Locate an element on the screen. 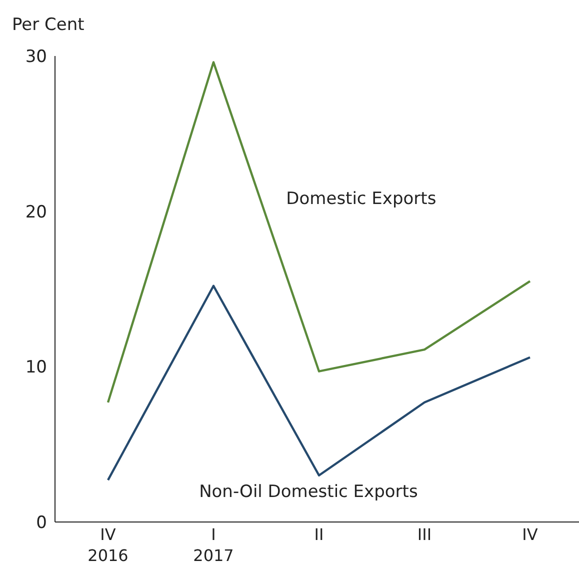 The width and height of the screenshot is (579, 569). y-tick-label: 30 is located at coordinates (36, 57).